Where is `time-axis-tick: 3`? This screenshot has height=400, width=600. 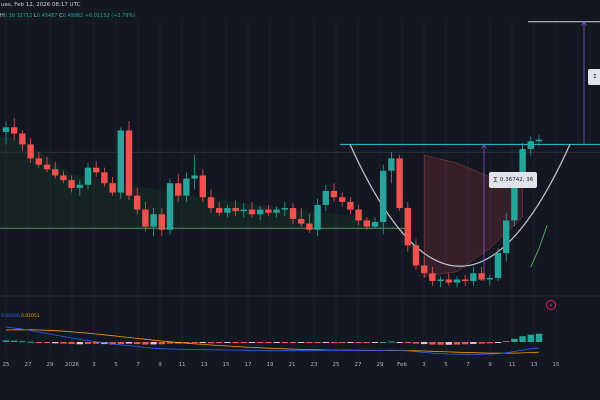
time-axis-tick: 3 is located at coordinates (424, 365).